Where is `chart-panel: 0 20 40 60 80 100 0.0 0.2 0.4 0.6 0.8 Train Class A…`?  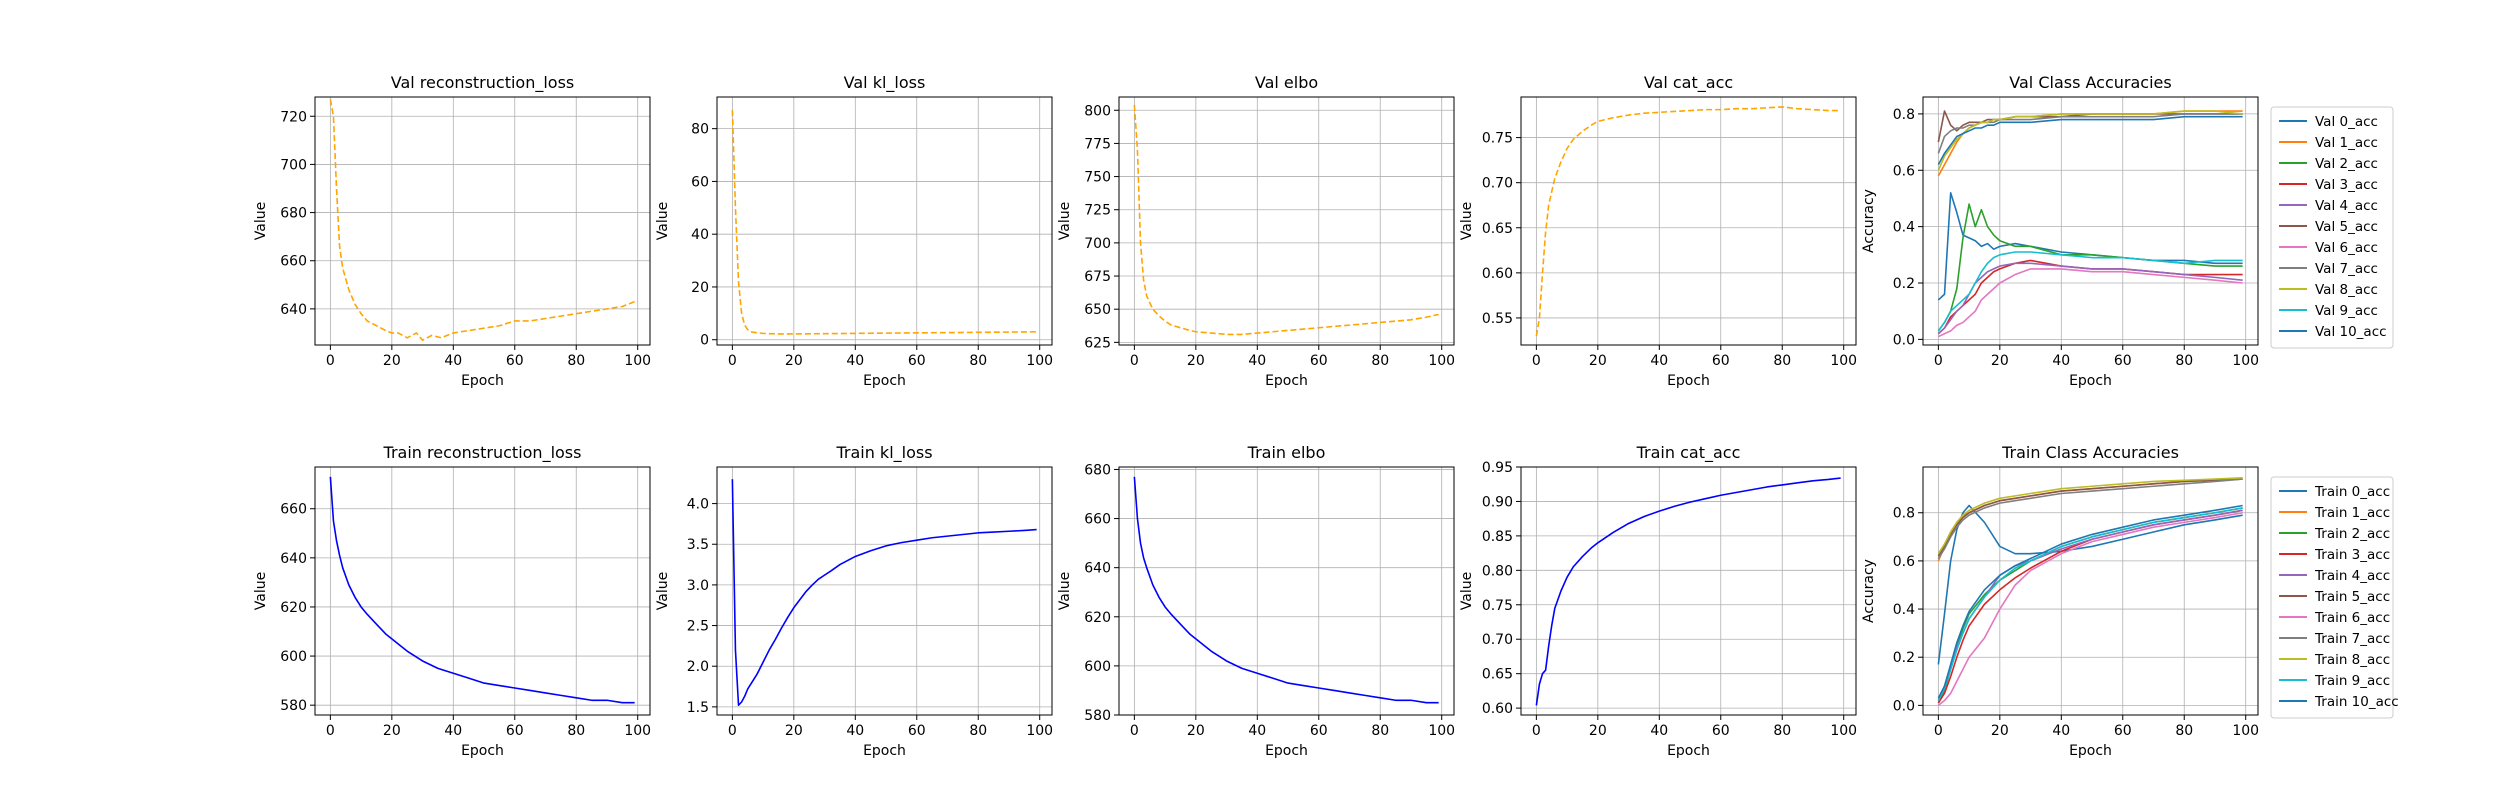
chart-panel: 0 20 40 60 80 100 0.0 0.2 0.4 0.6 0.8 Train Class A… is located at coordinates (2130, 601).